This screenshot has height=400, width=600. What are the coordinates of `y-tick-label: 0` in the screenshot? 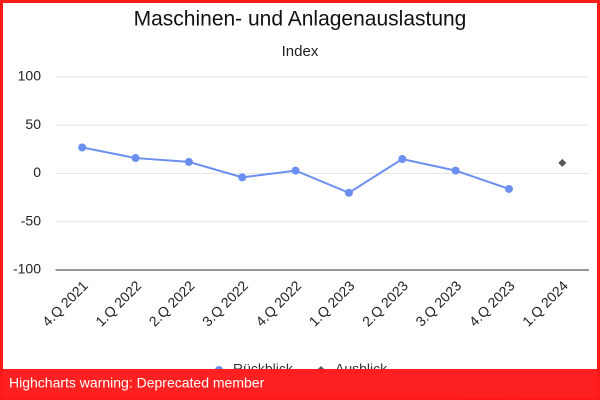 It's located at (37, 172).